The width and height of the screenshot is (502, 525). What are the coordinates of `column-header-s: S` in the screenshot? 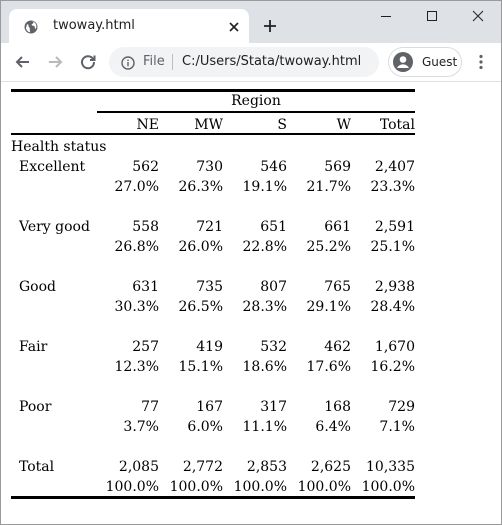 It's located at (282, 125).